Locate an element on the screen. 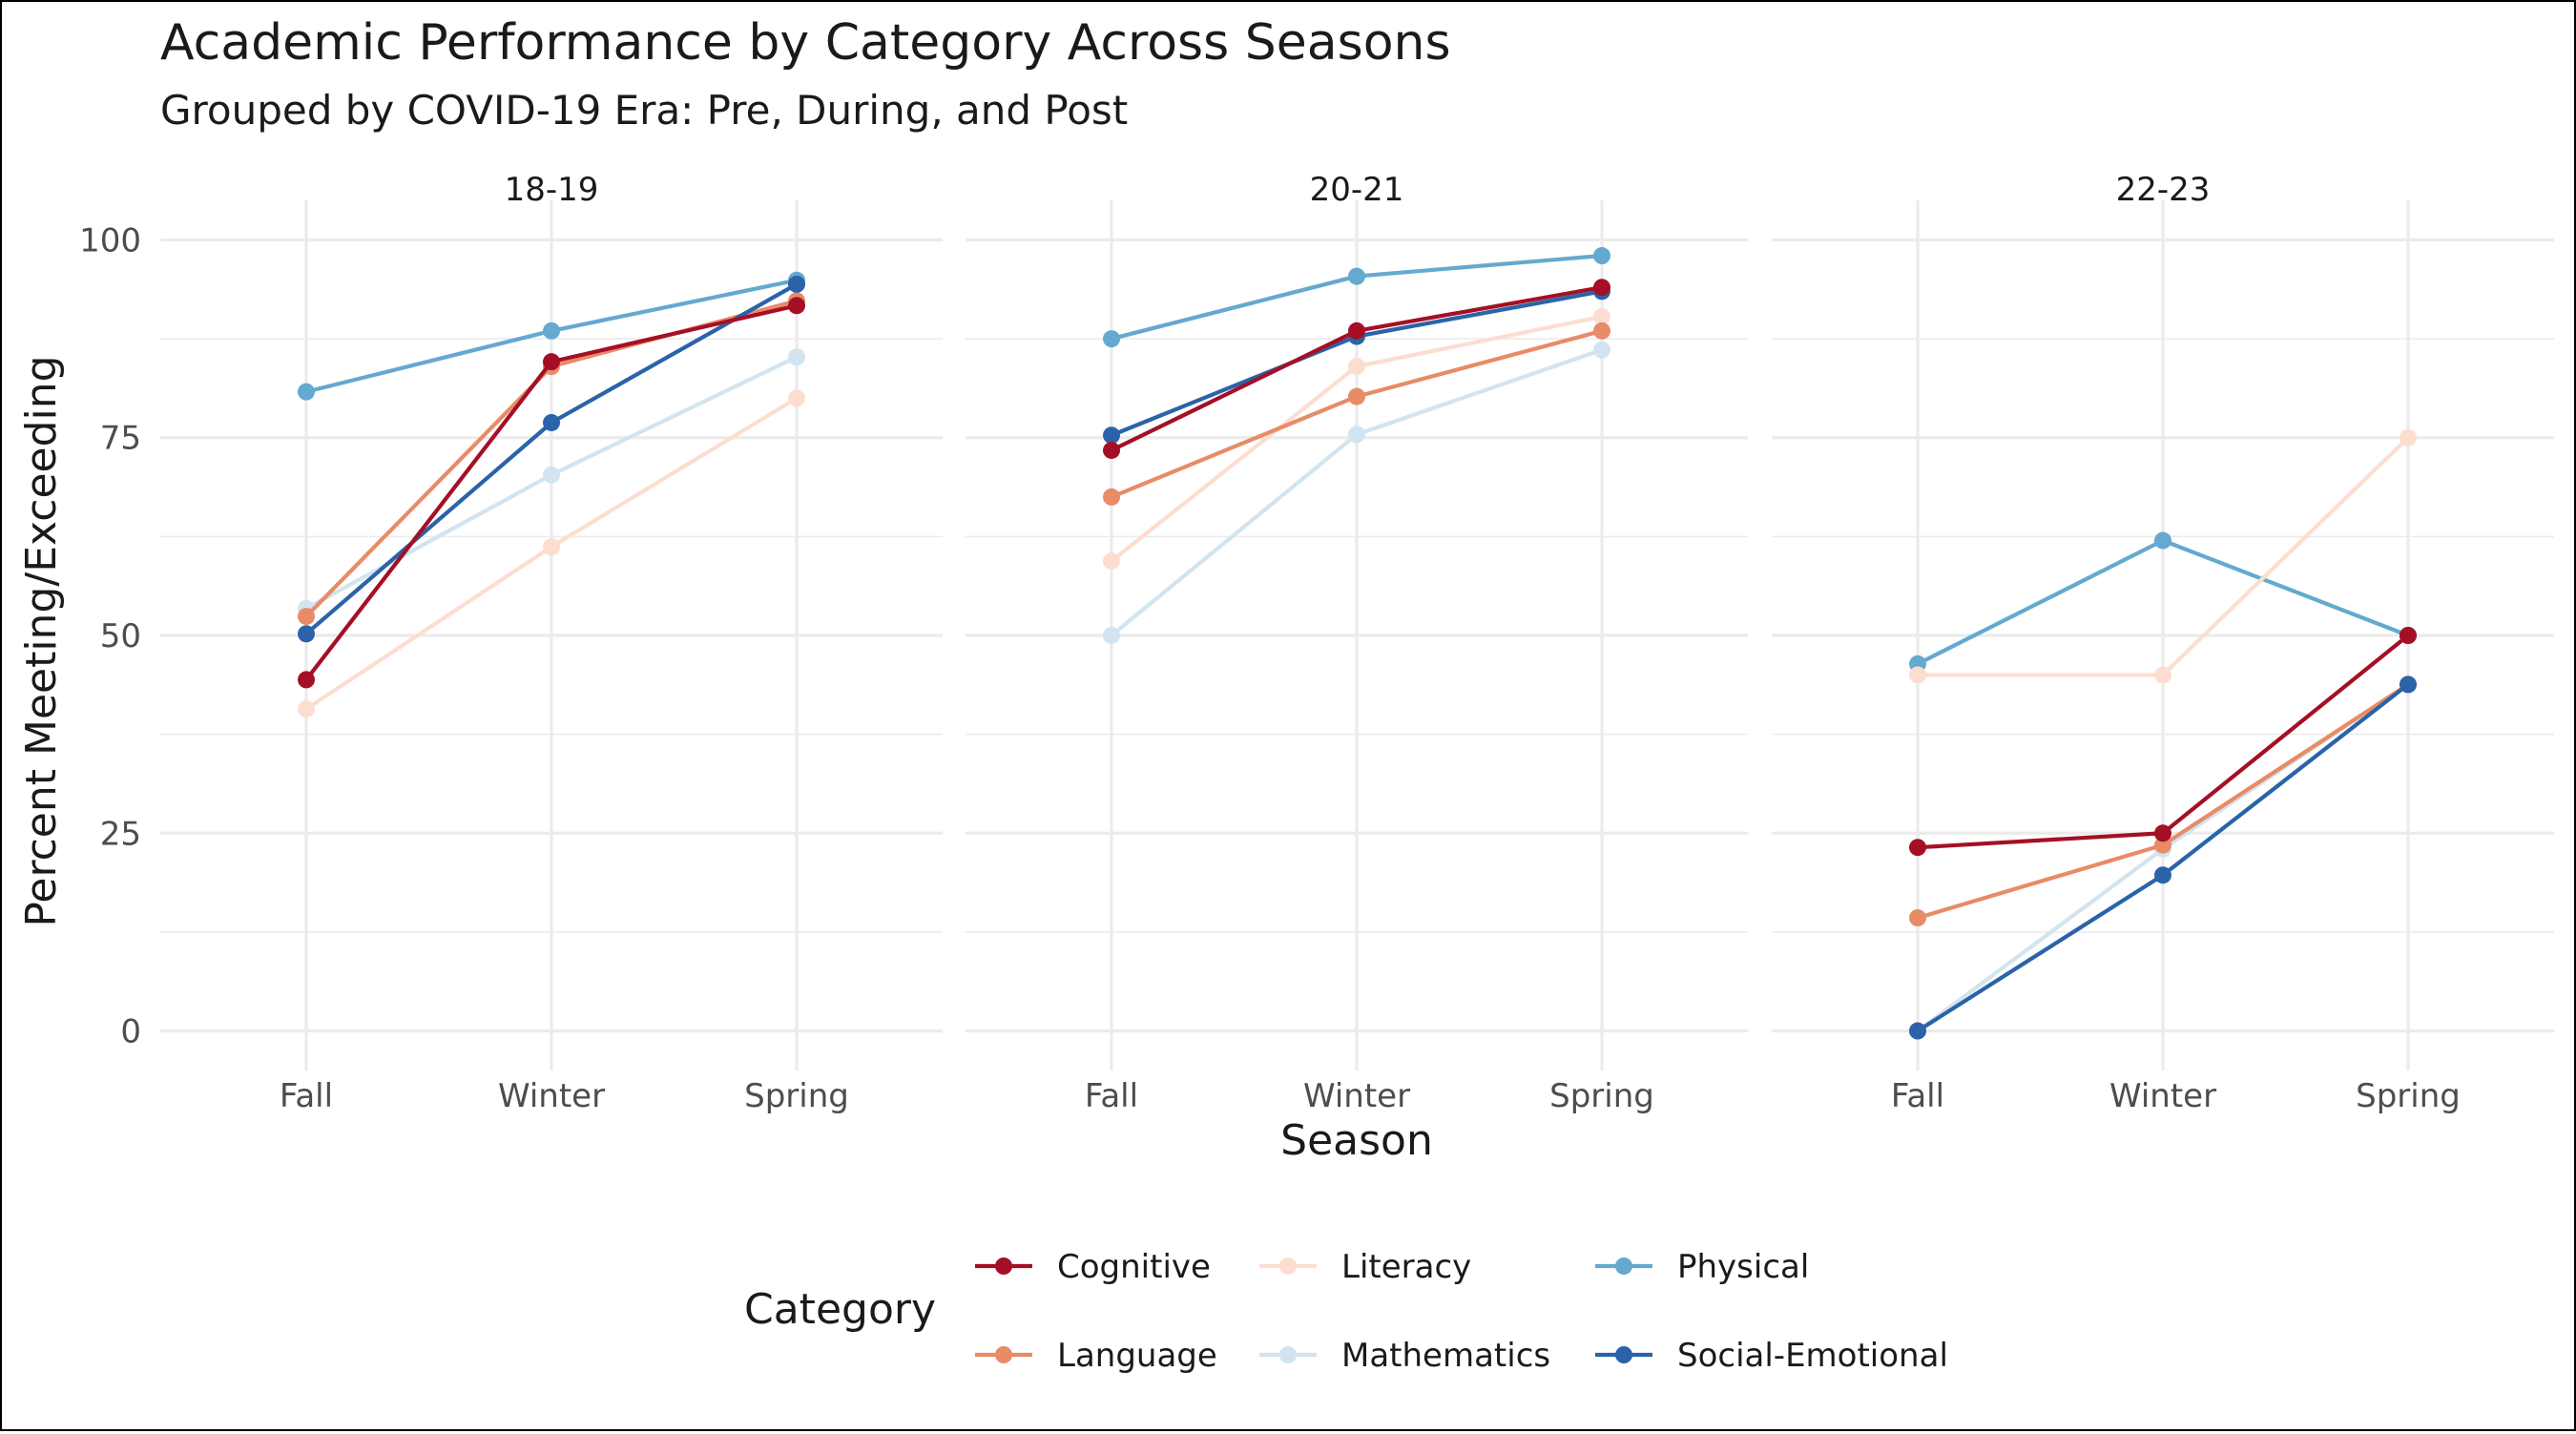  legend-item-social-emotional: Social-Emotional is located at coordinates (1771, 1356).